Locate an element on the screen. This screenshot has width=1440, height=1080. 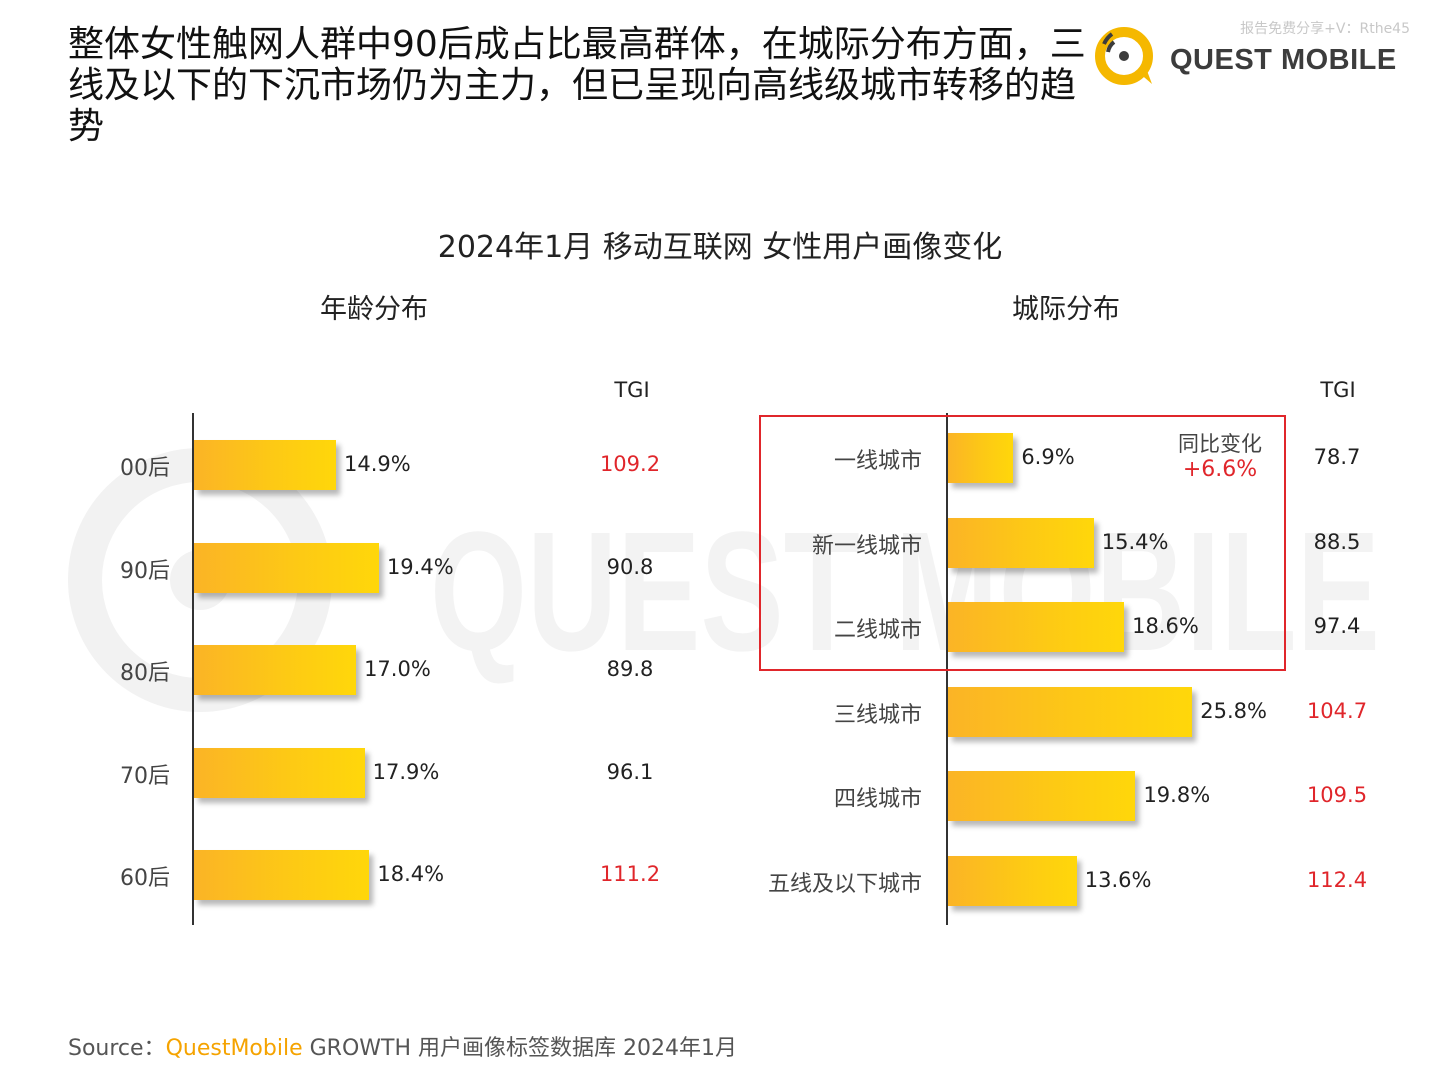
chart-title: 2024年1月 移动互联网 女性用户画像变化 is located at coordinates (720, 247).